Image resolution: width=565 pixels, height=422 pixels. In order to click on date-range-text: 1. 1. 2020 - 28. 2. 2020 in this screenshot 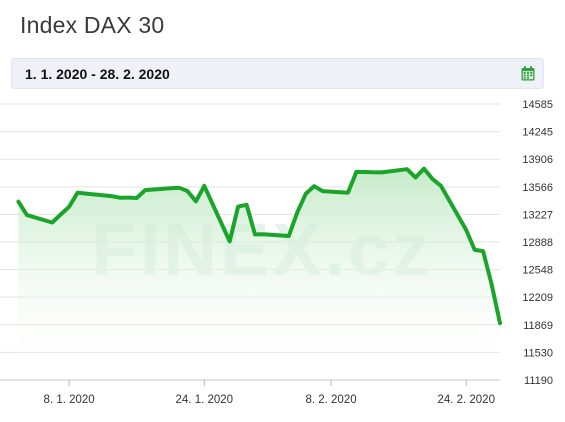, I will do `click(97, 74)`.